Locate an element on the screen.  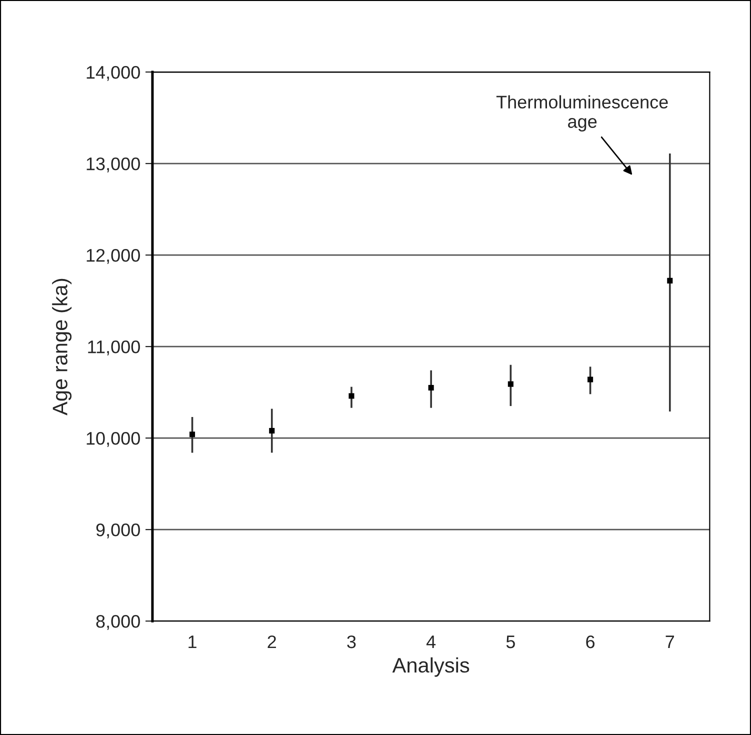
x-axis-title: Analysis is located at coordinates (431, 667).